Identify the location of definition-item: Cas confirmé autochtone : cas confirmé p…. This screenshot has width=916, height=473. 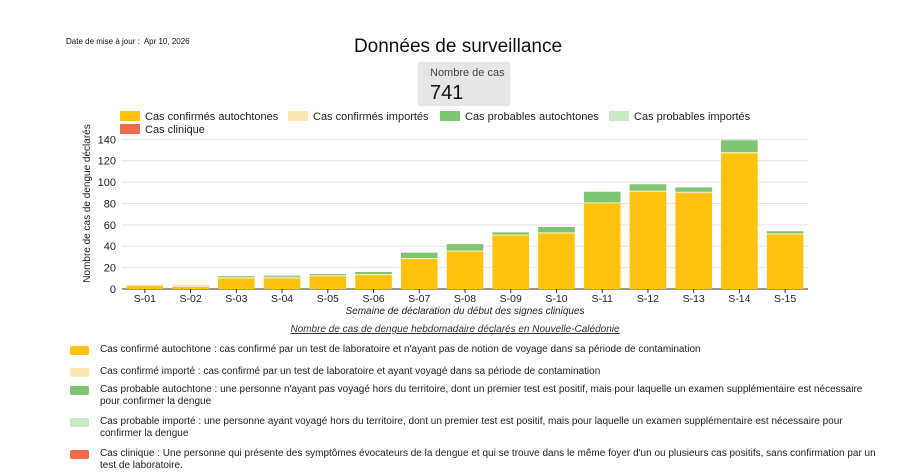
(475, 350).